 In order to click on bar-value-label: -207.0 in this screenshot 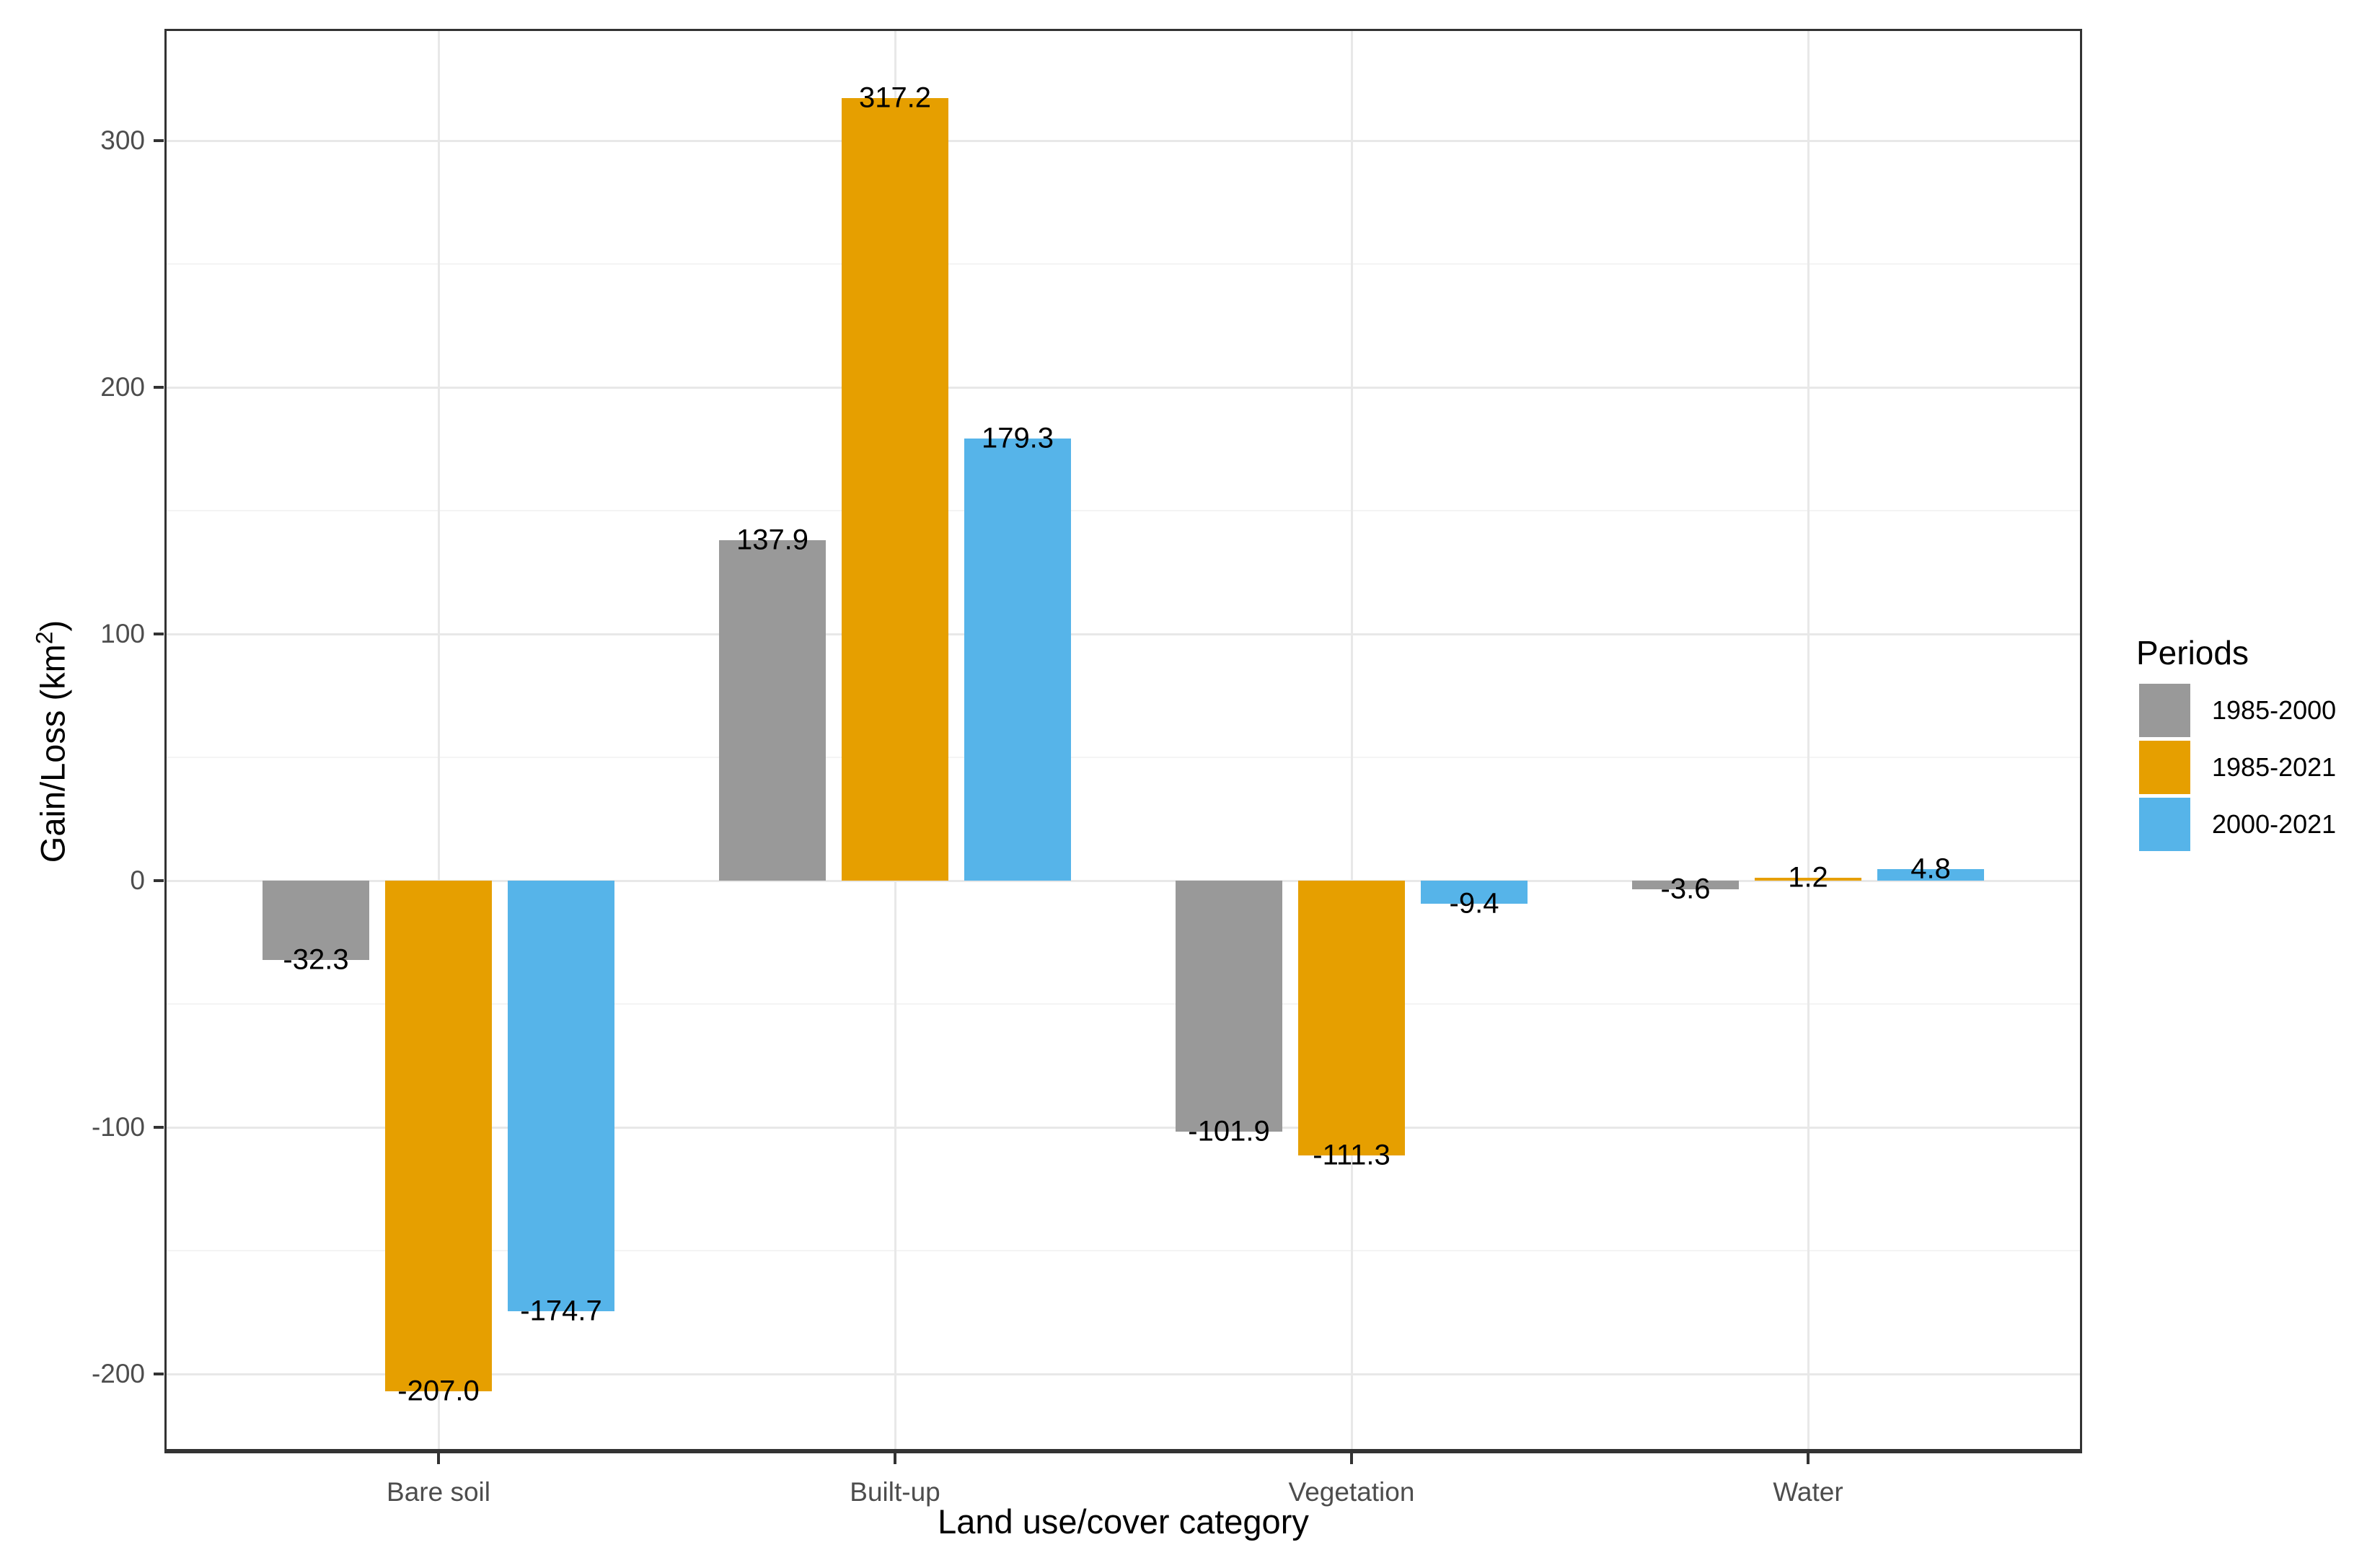, I will do `click(439, 1391)`.